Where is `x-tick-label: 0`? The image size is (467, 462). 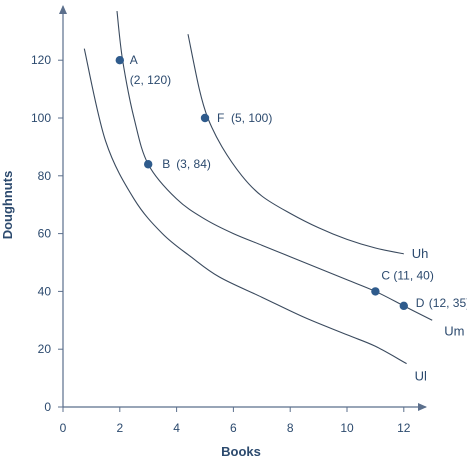
x-tick-label: 0 is located at coordinates (63, 428).